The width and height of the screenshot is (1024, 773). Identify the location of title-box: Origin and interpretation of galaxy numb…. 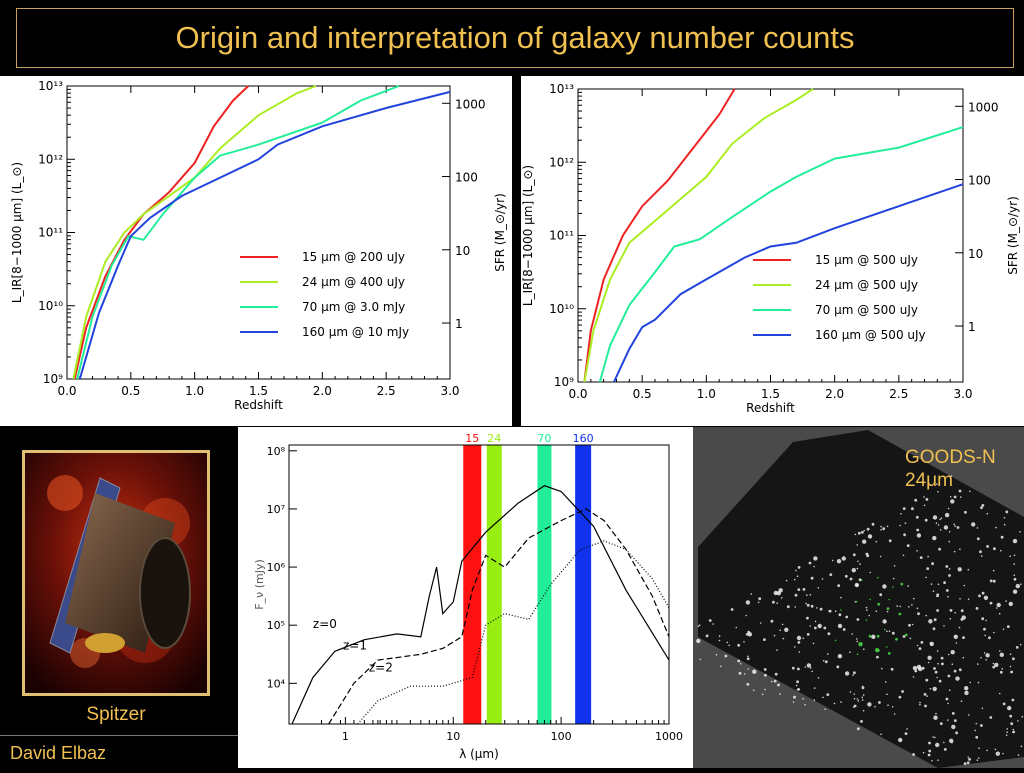
(515, 38).